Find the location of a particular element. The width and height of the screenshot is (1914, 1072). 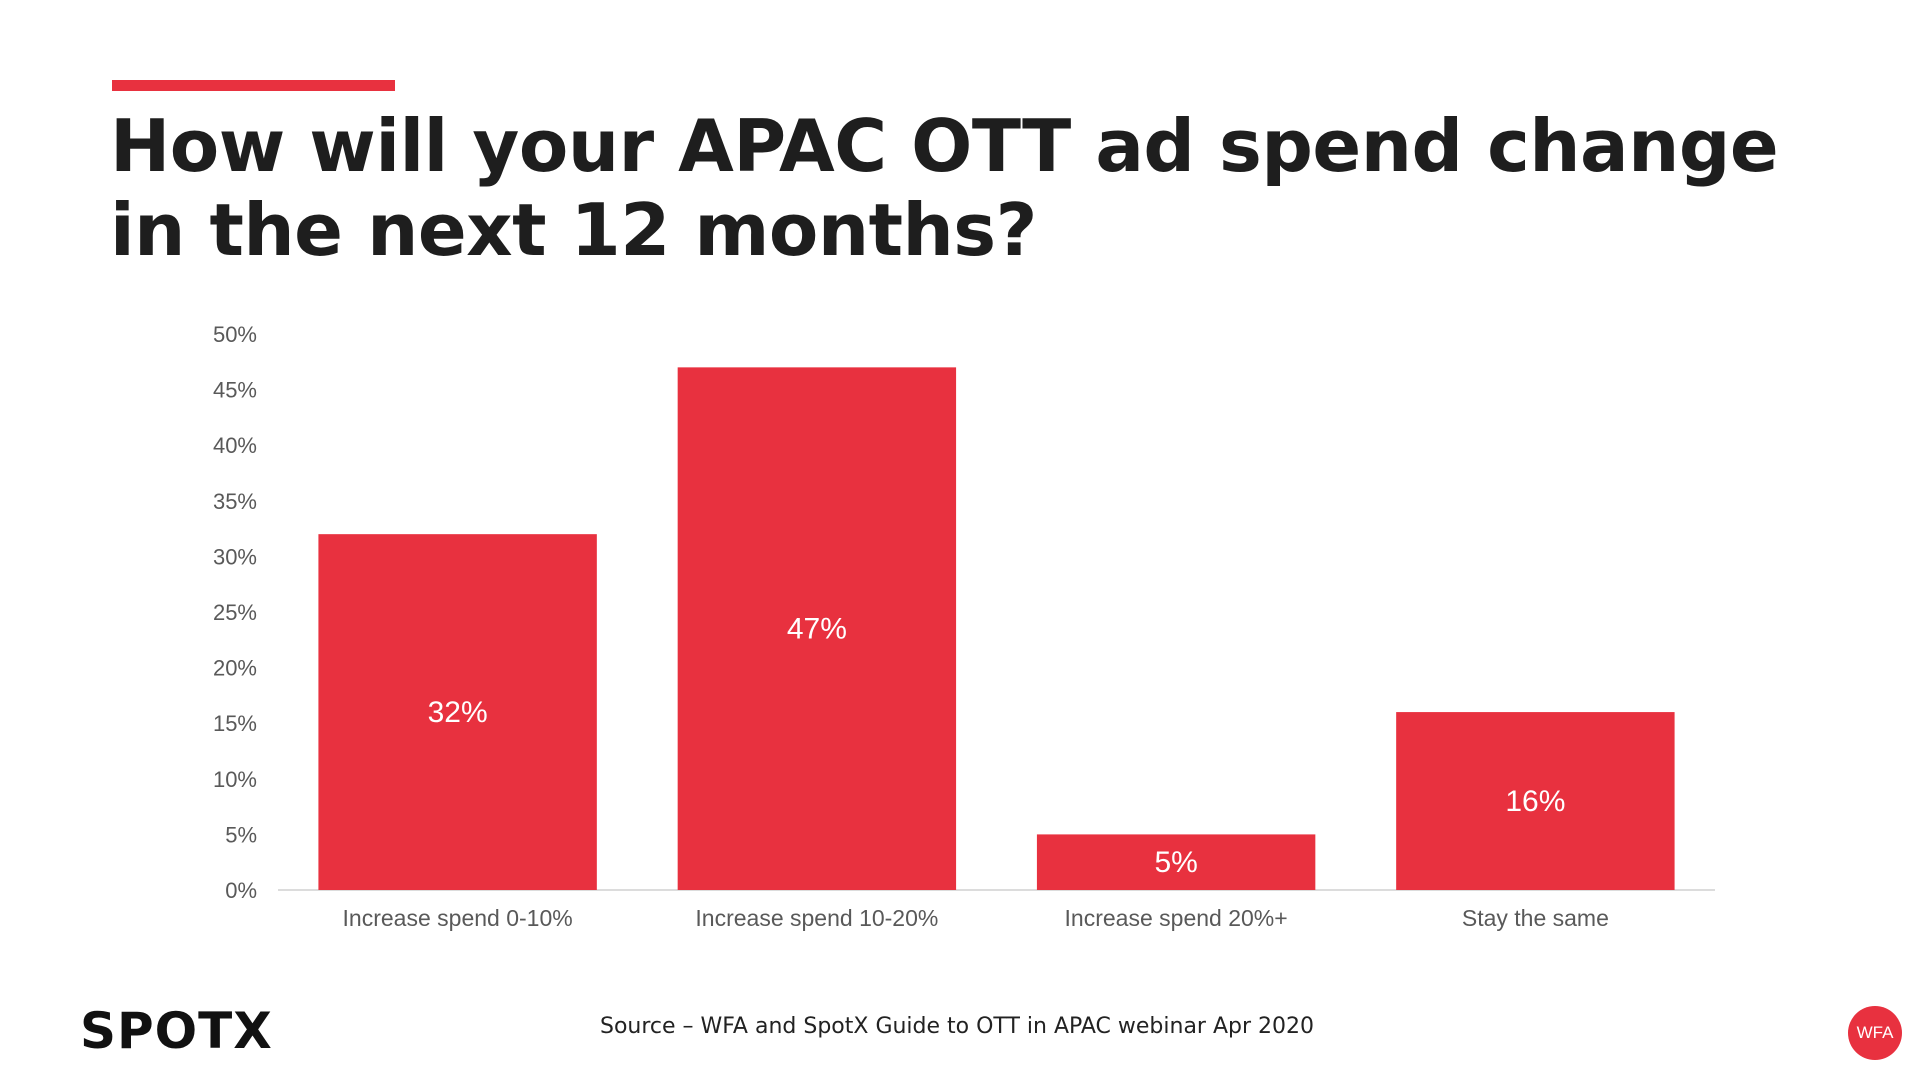

y-tick-label: 50% is located at coordinates (235, 334).